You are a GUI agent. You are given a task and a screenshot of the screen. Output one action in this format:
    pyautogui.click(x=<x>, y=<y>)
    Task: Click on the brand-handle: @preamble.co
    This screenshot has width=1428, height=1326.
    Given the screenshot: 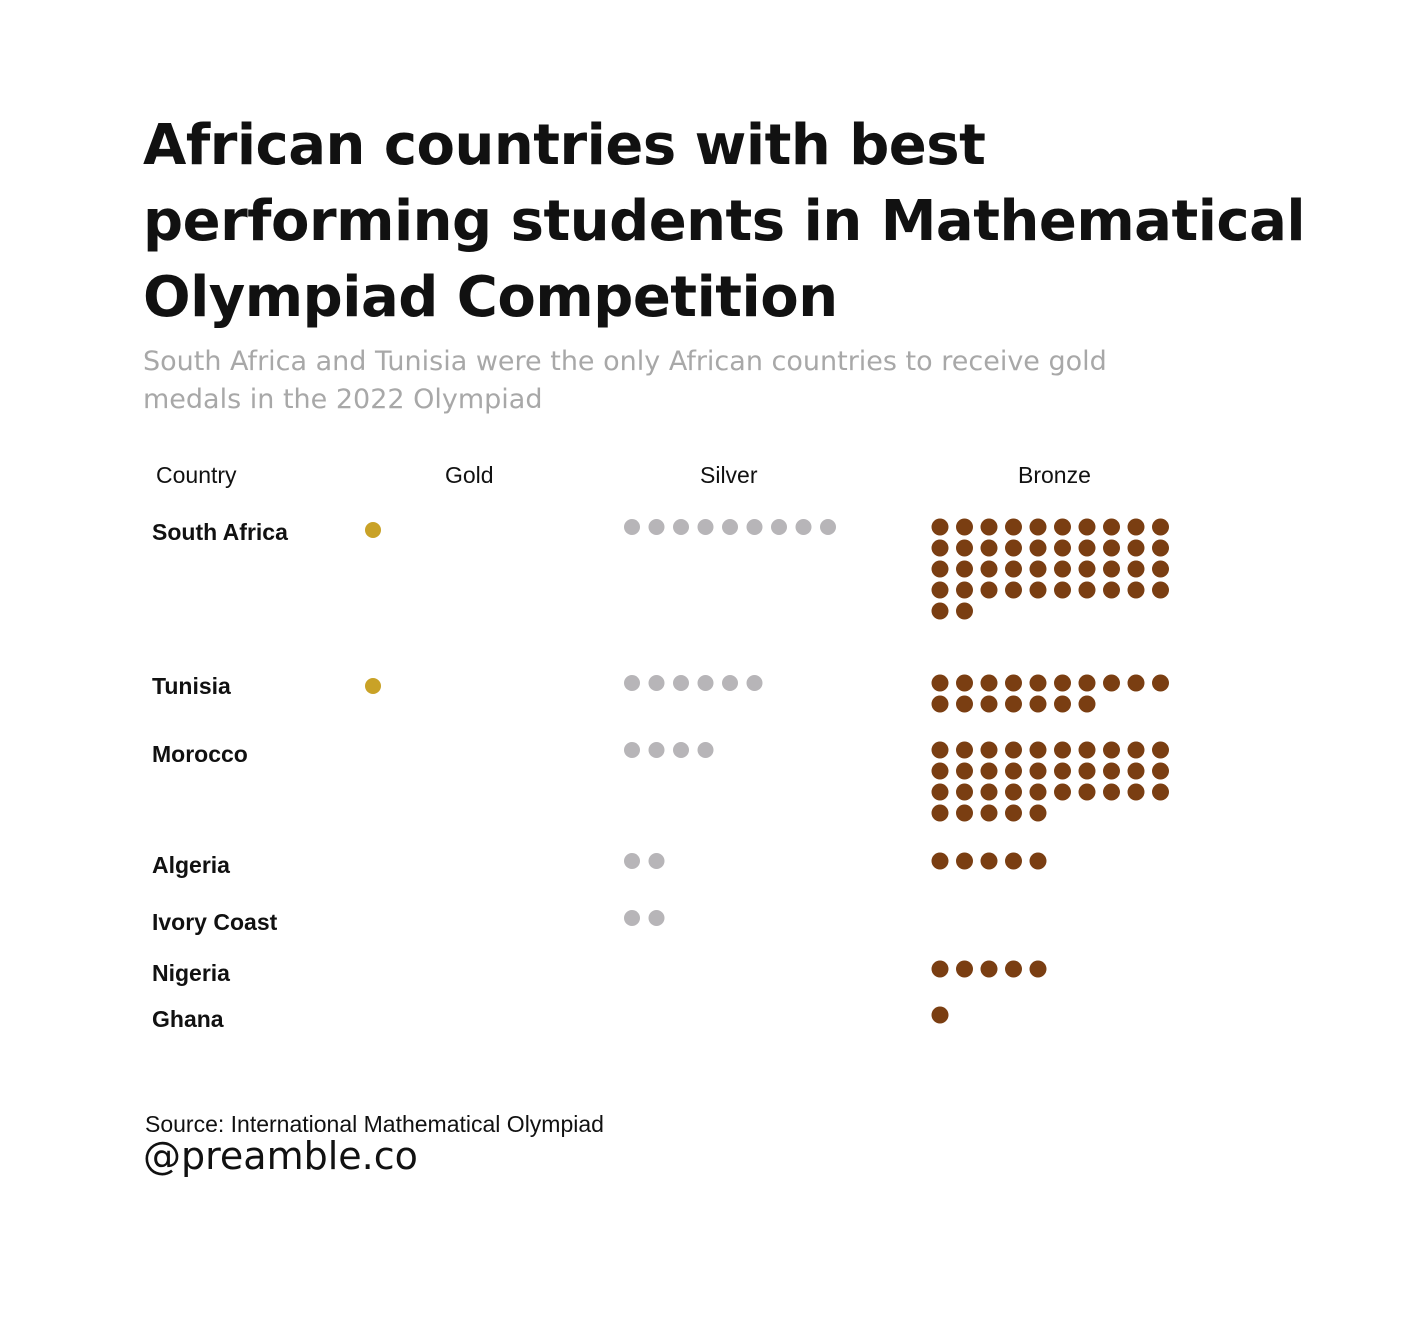 What is the action you would take?
    pyautogui.click(x=280, y=1156)
    